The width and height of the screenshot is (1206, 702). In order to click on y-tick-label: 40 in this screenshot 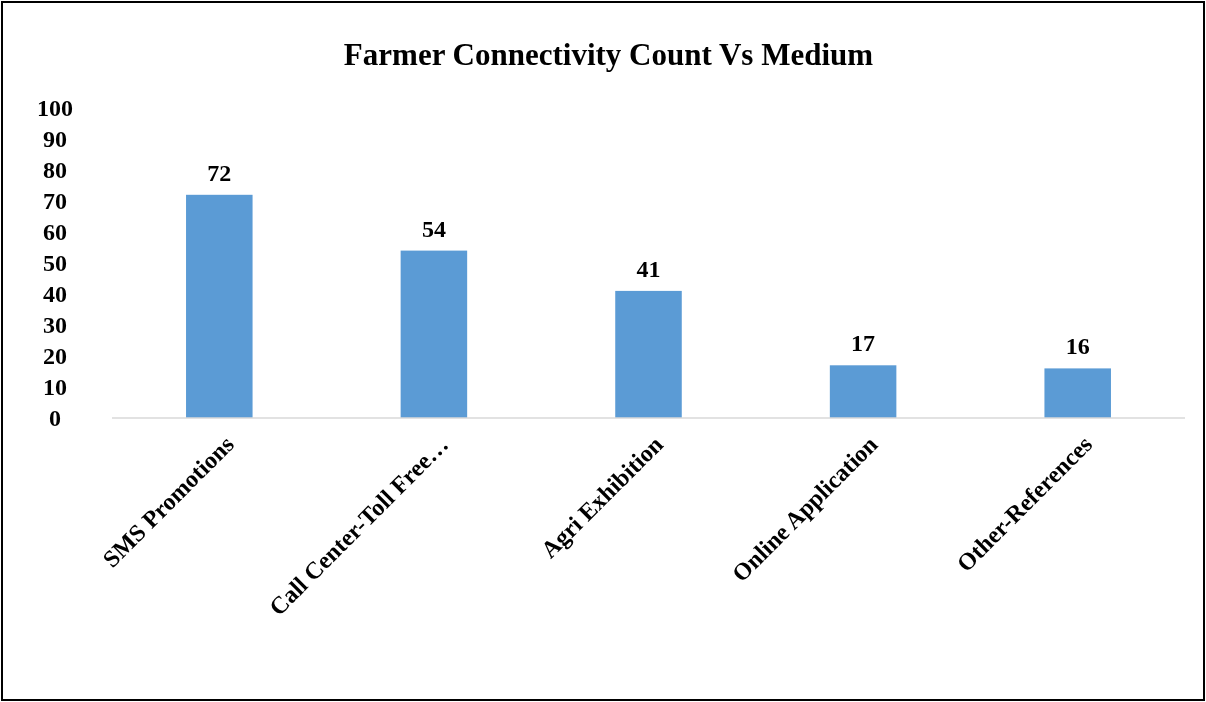, I will do `click(55, 294)`.